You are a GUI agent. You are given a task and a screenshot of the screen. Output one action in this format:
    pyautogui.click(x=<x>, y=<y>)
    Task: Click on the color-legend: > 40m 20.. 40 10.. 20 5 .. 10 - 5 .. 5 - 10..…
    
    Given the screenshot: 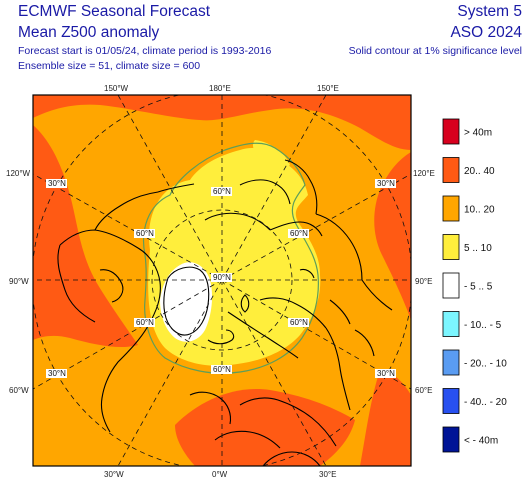 What is the action you would take?
    pyautogui.click(x=474, y=285)
    